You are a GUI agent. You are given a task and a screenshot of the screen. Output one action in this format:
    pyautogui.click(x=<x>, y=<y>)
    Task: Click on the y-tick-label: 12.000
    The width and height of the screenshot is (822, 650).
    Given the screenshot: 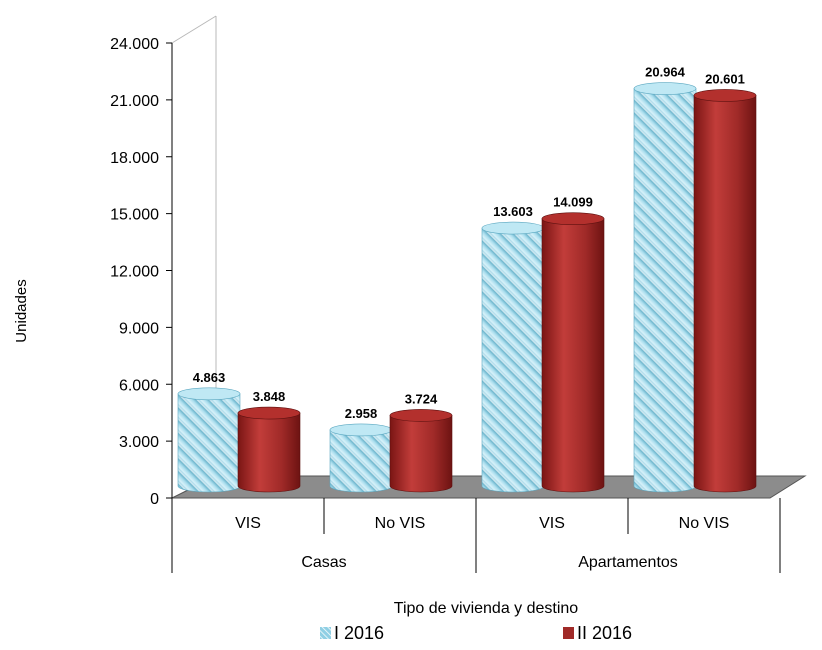 What is the action you would take?
    pyautogui.click(x=134, y=272)
    